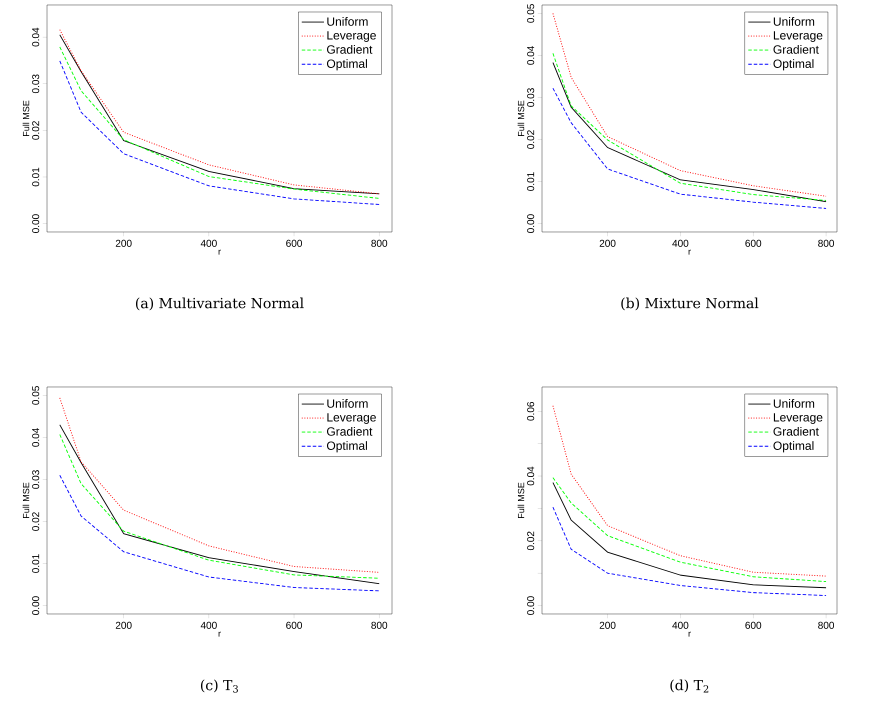 This screenshot has height=712, width=889. Describe the element at coordinates (220, 304) in the screenshot. I see `text: (a) Multivariate Normal` at that location.